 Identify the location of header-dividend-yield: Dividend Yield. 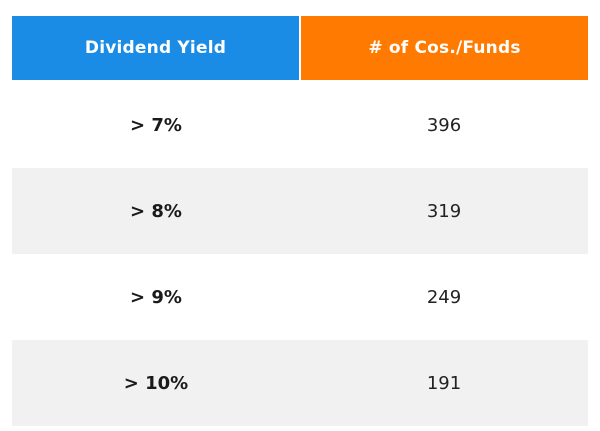
(156, 48).